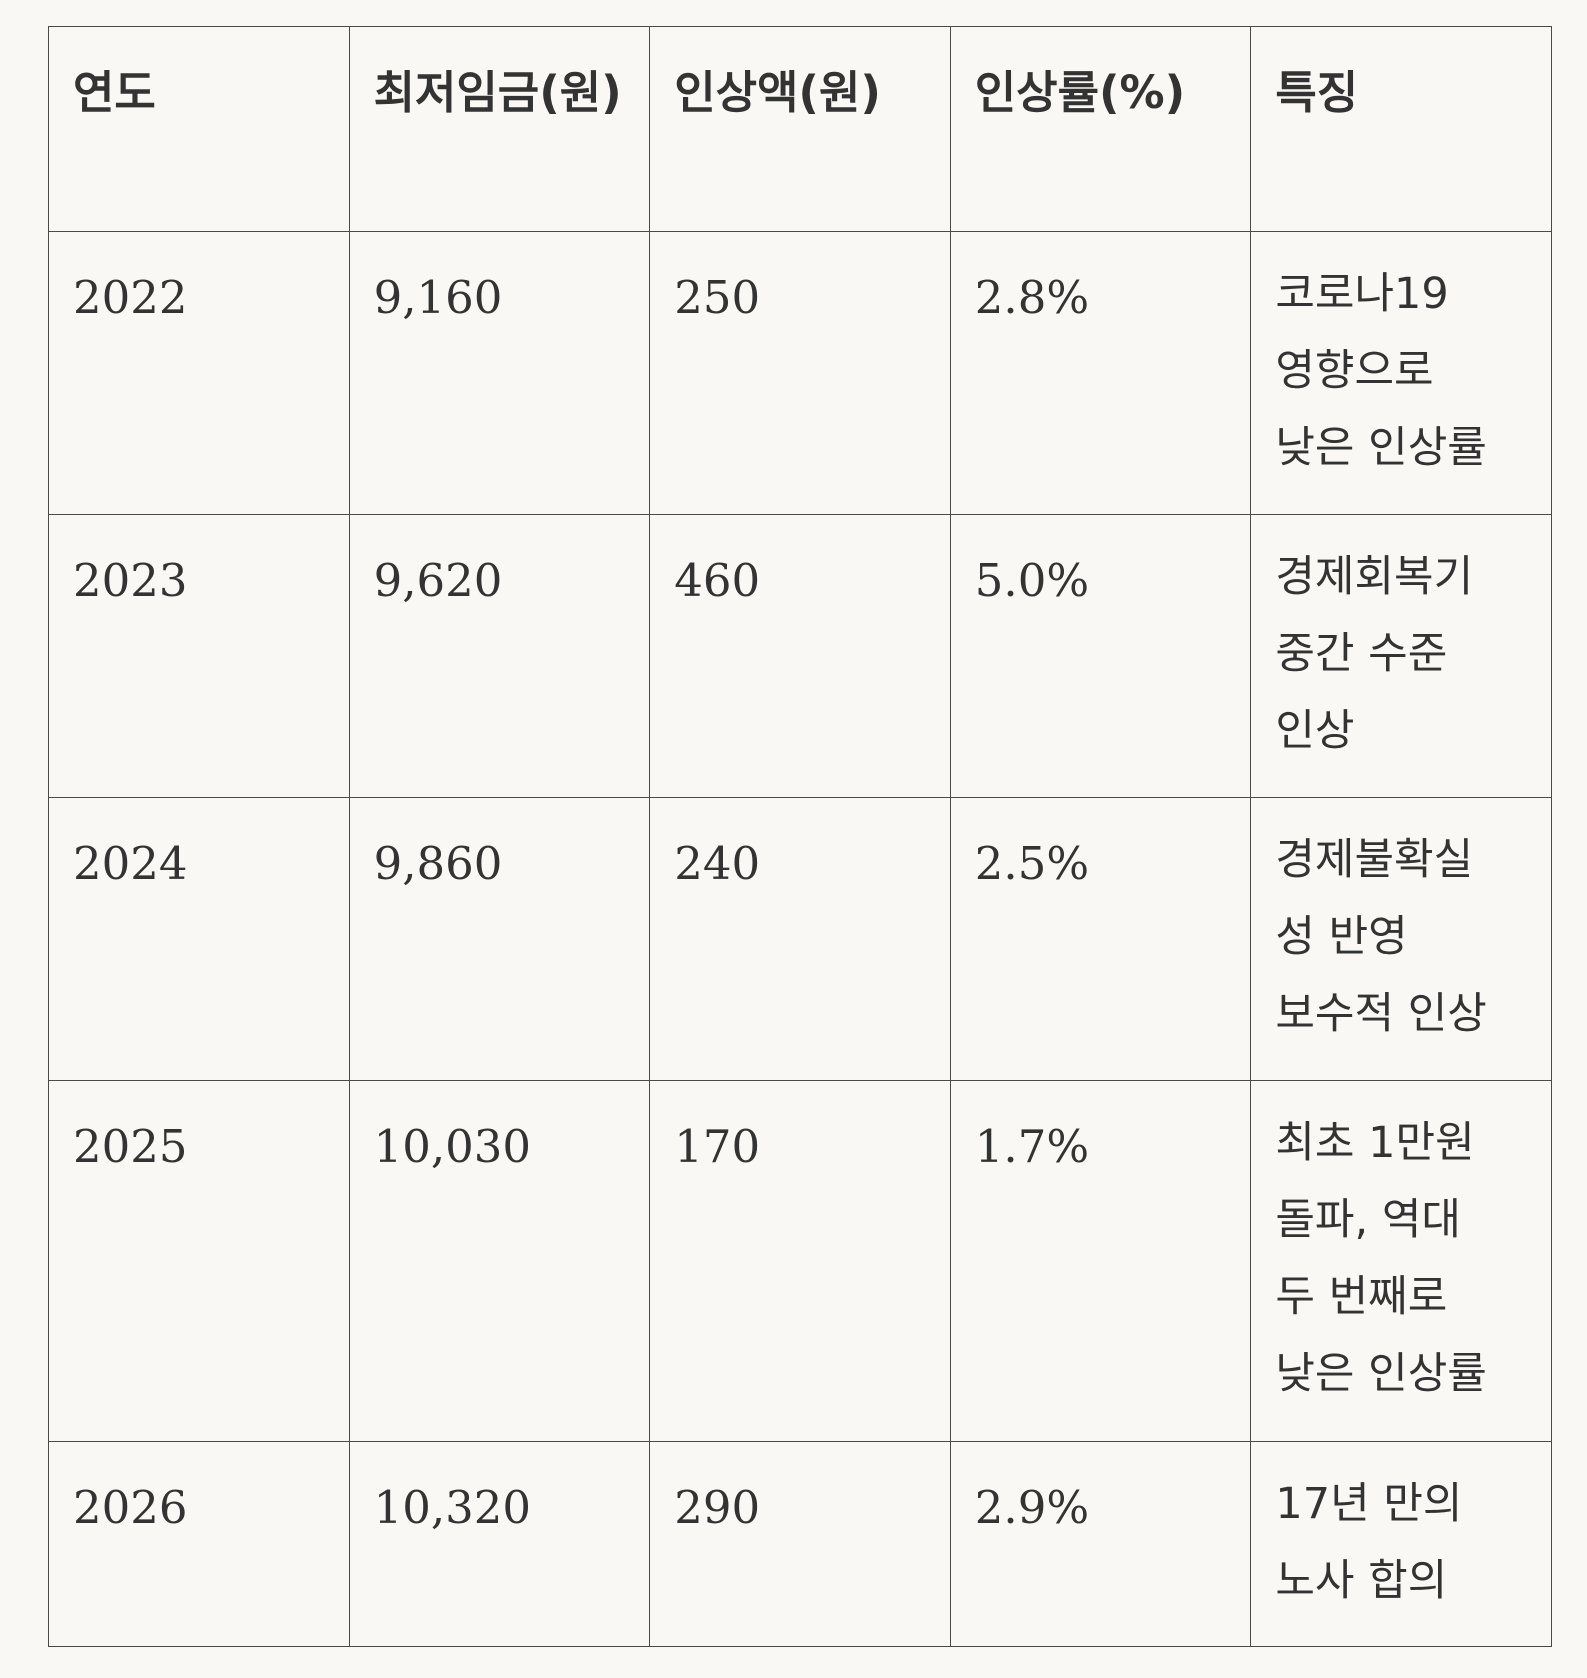 Image resolution: width=1587 pixels, height=1678 pixels. I want to click on cell-increase-amount: 290, so click(800, 1544).